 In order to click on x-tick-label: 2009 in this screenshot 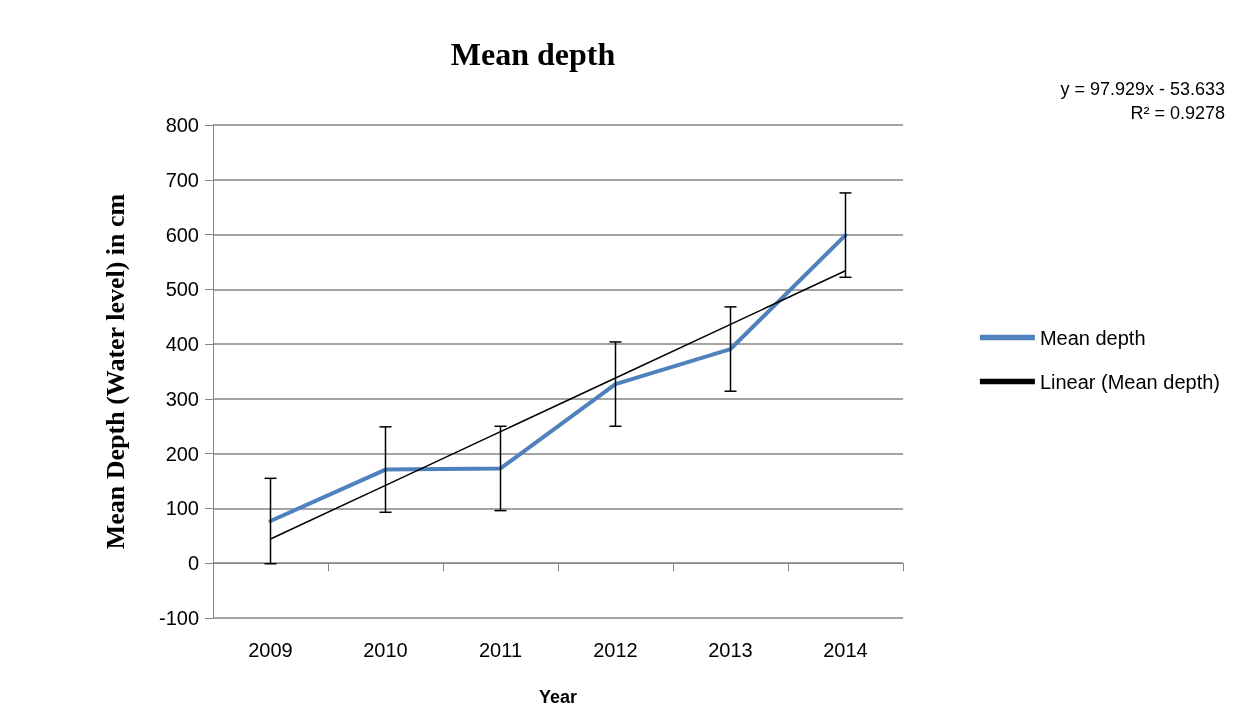, I will do `click(270, 650)`.